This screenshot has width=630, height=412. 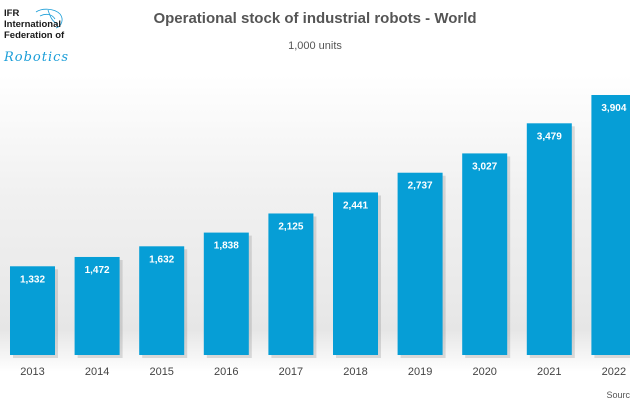 What do you see at coordinates (33, 24) in the screenshot?
I see `logo-line-international: International` at bounding box center [33, 24].